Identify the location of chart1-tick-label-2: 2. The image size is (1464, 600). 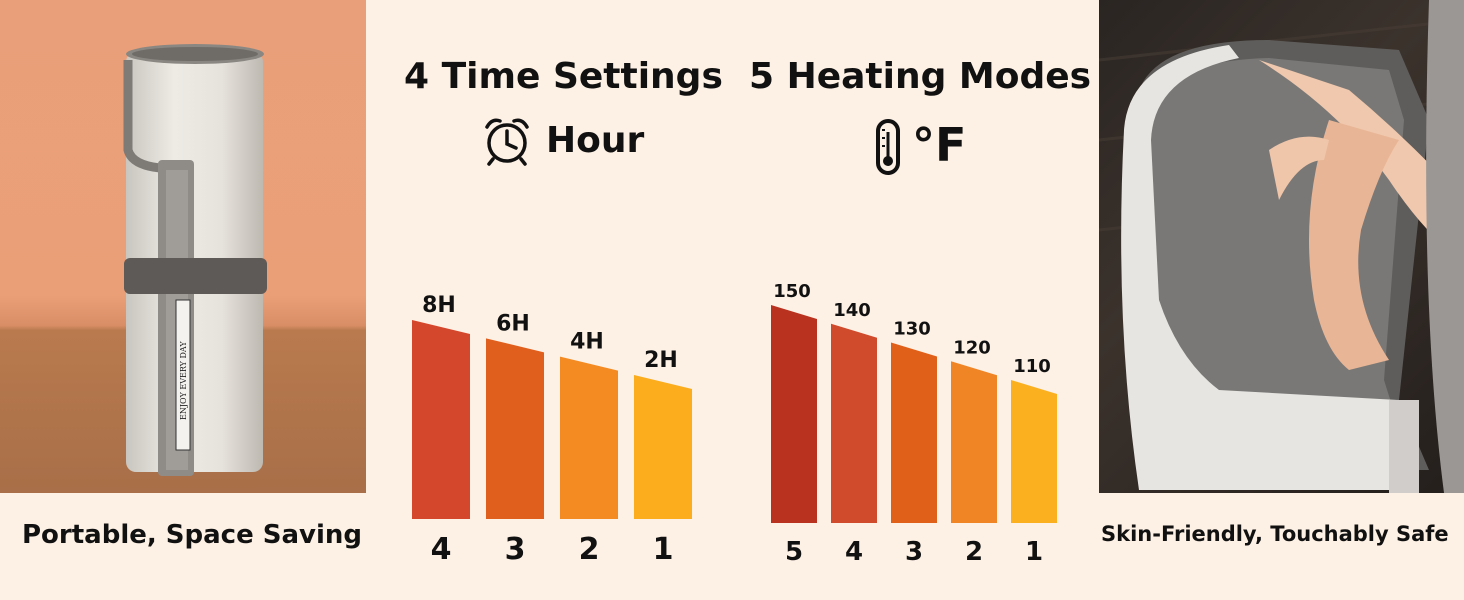
(589, 549).